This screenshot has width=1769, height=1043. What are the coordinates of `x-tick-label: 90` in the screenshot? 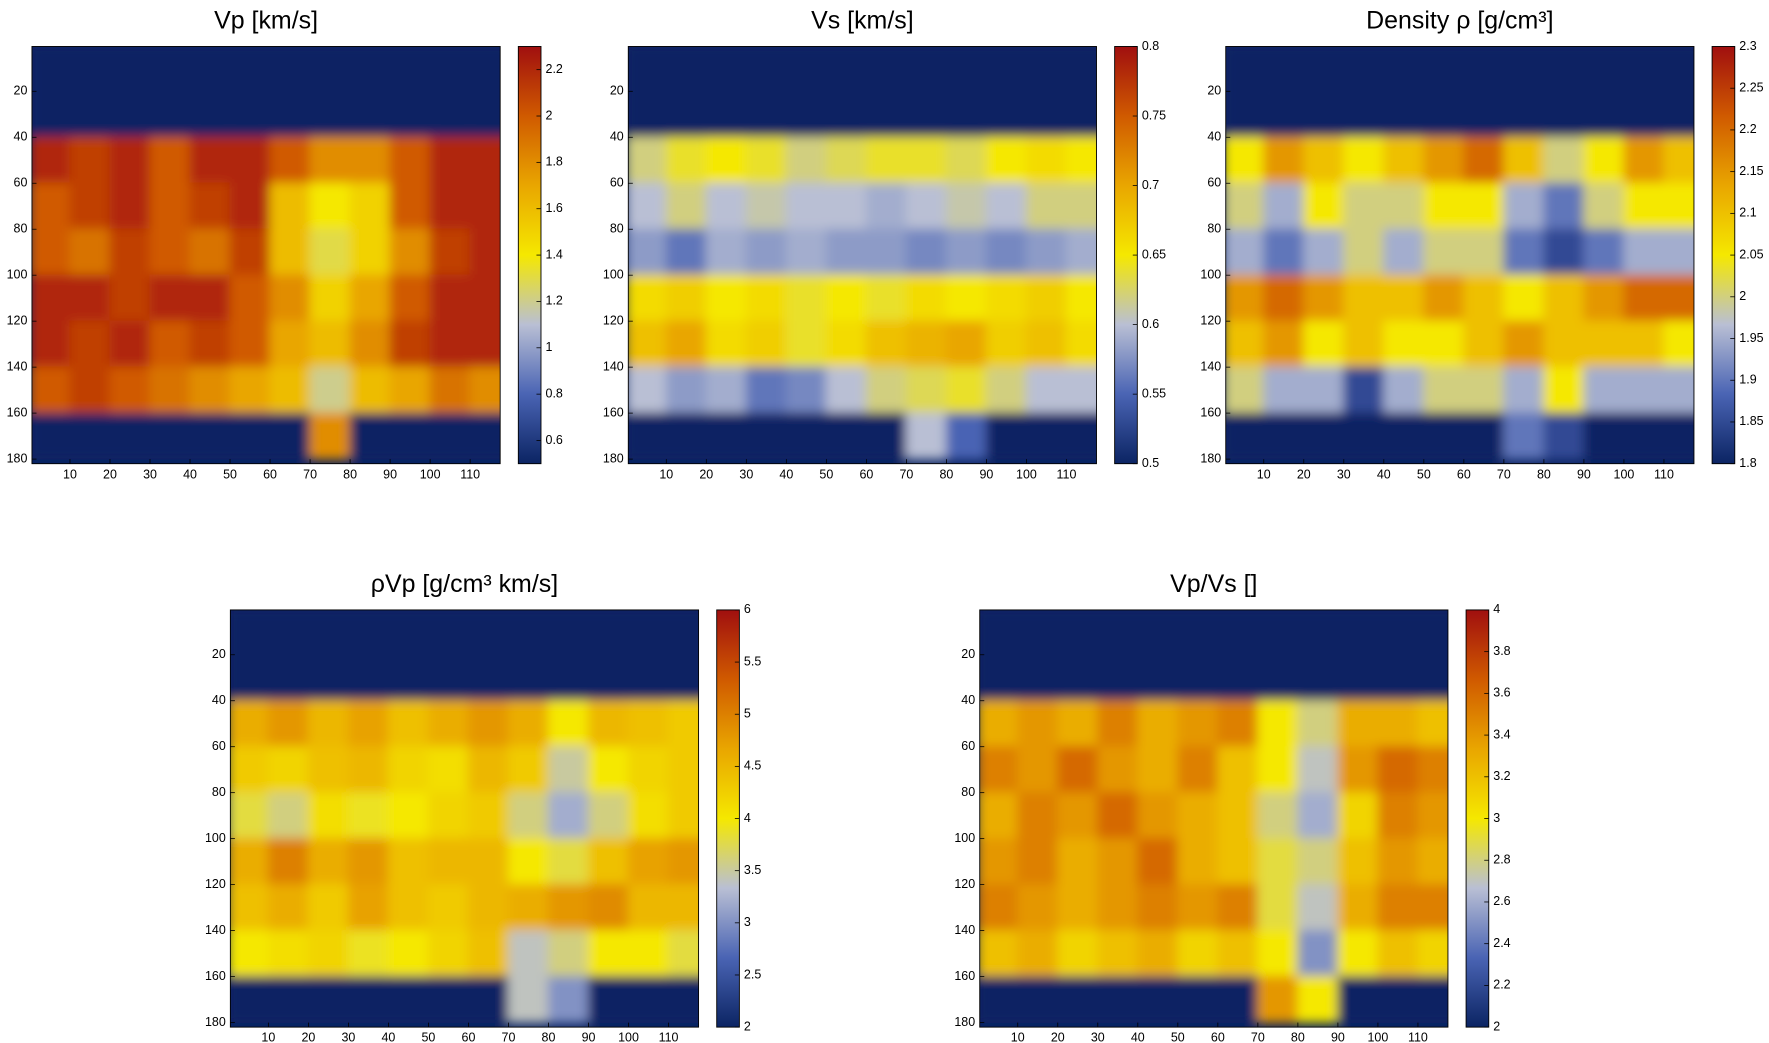 It's located at (1584, 474).